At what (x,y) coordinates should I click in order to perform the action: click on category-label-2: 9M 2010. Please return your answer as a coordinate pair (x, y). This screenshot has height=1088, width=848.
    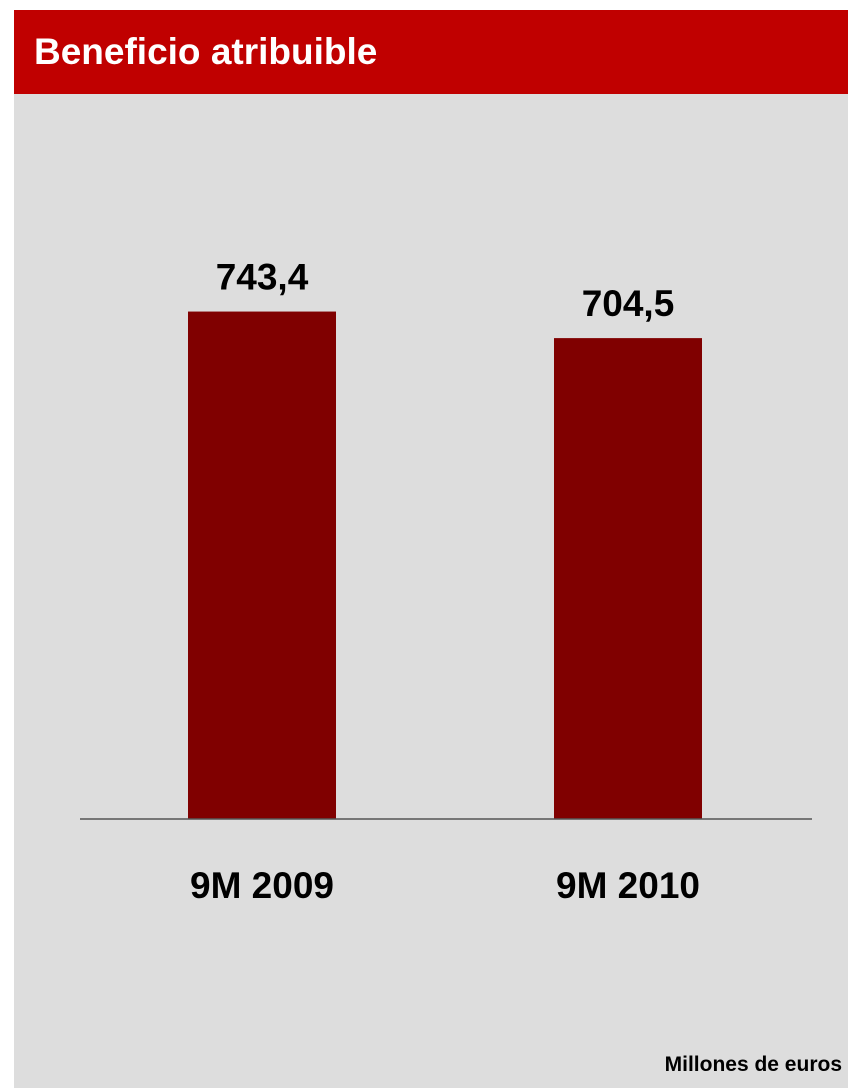
    Looking at the image, I should click on (628, 885).